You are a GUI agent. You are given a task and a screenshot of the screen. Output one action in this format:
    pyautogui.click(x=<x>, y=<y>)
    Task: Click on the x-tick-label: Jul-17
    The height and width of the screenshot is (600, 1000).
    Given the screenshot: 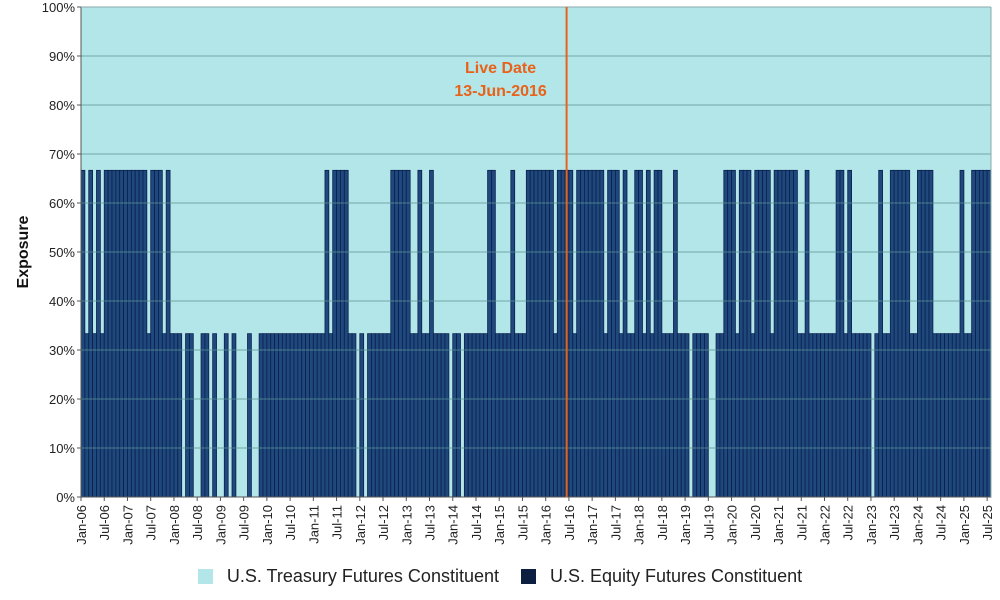 What is the action you would take?
    pyautogui.click(x=615, y=522)
    